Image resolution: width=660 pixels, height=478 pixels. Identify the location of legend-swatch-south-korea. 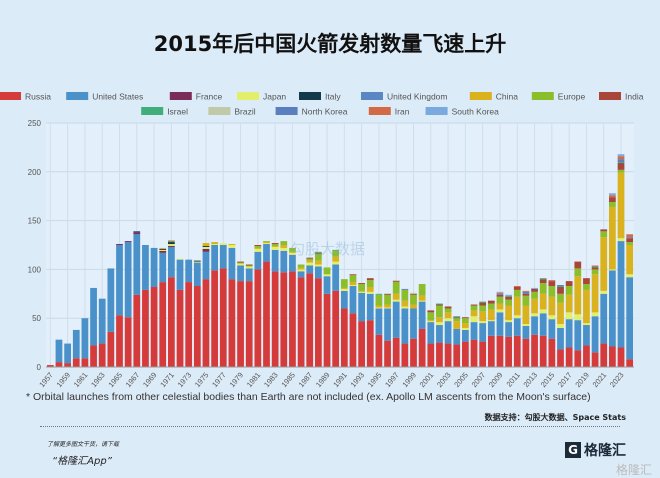
(436, 111).